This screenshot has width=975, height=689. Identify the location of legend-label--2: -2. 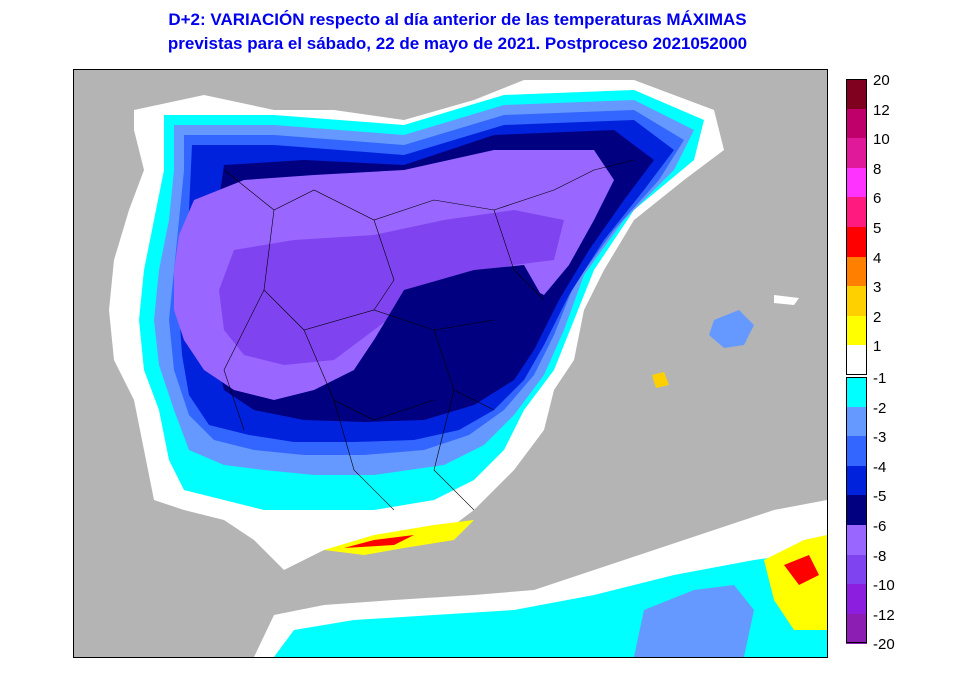
(880, 408).